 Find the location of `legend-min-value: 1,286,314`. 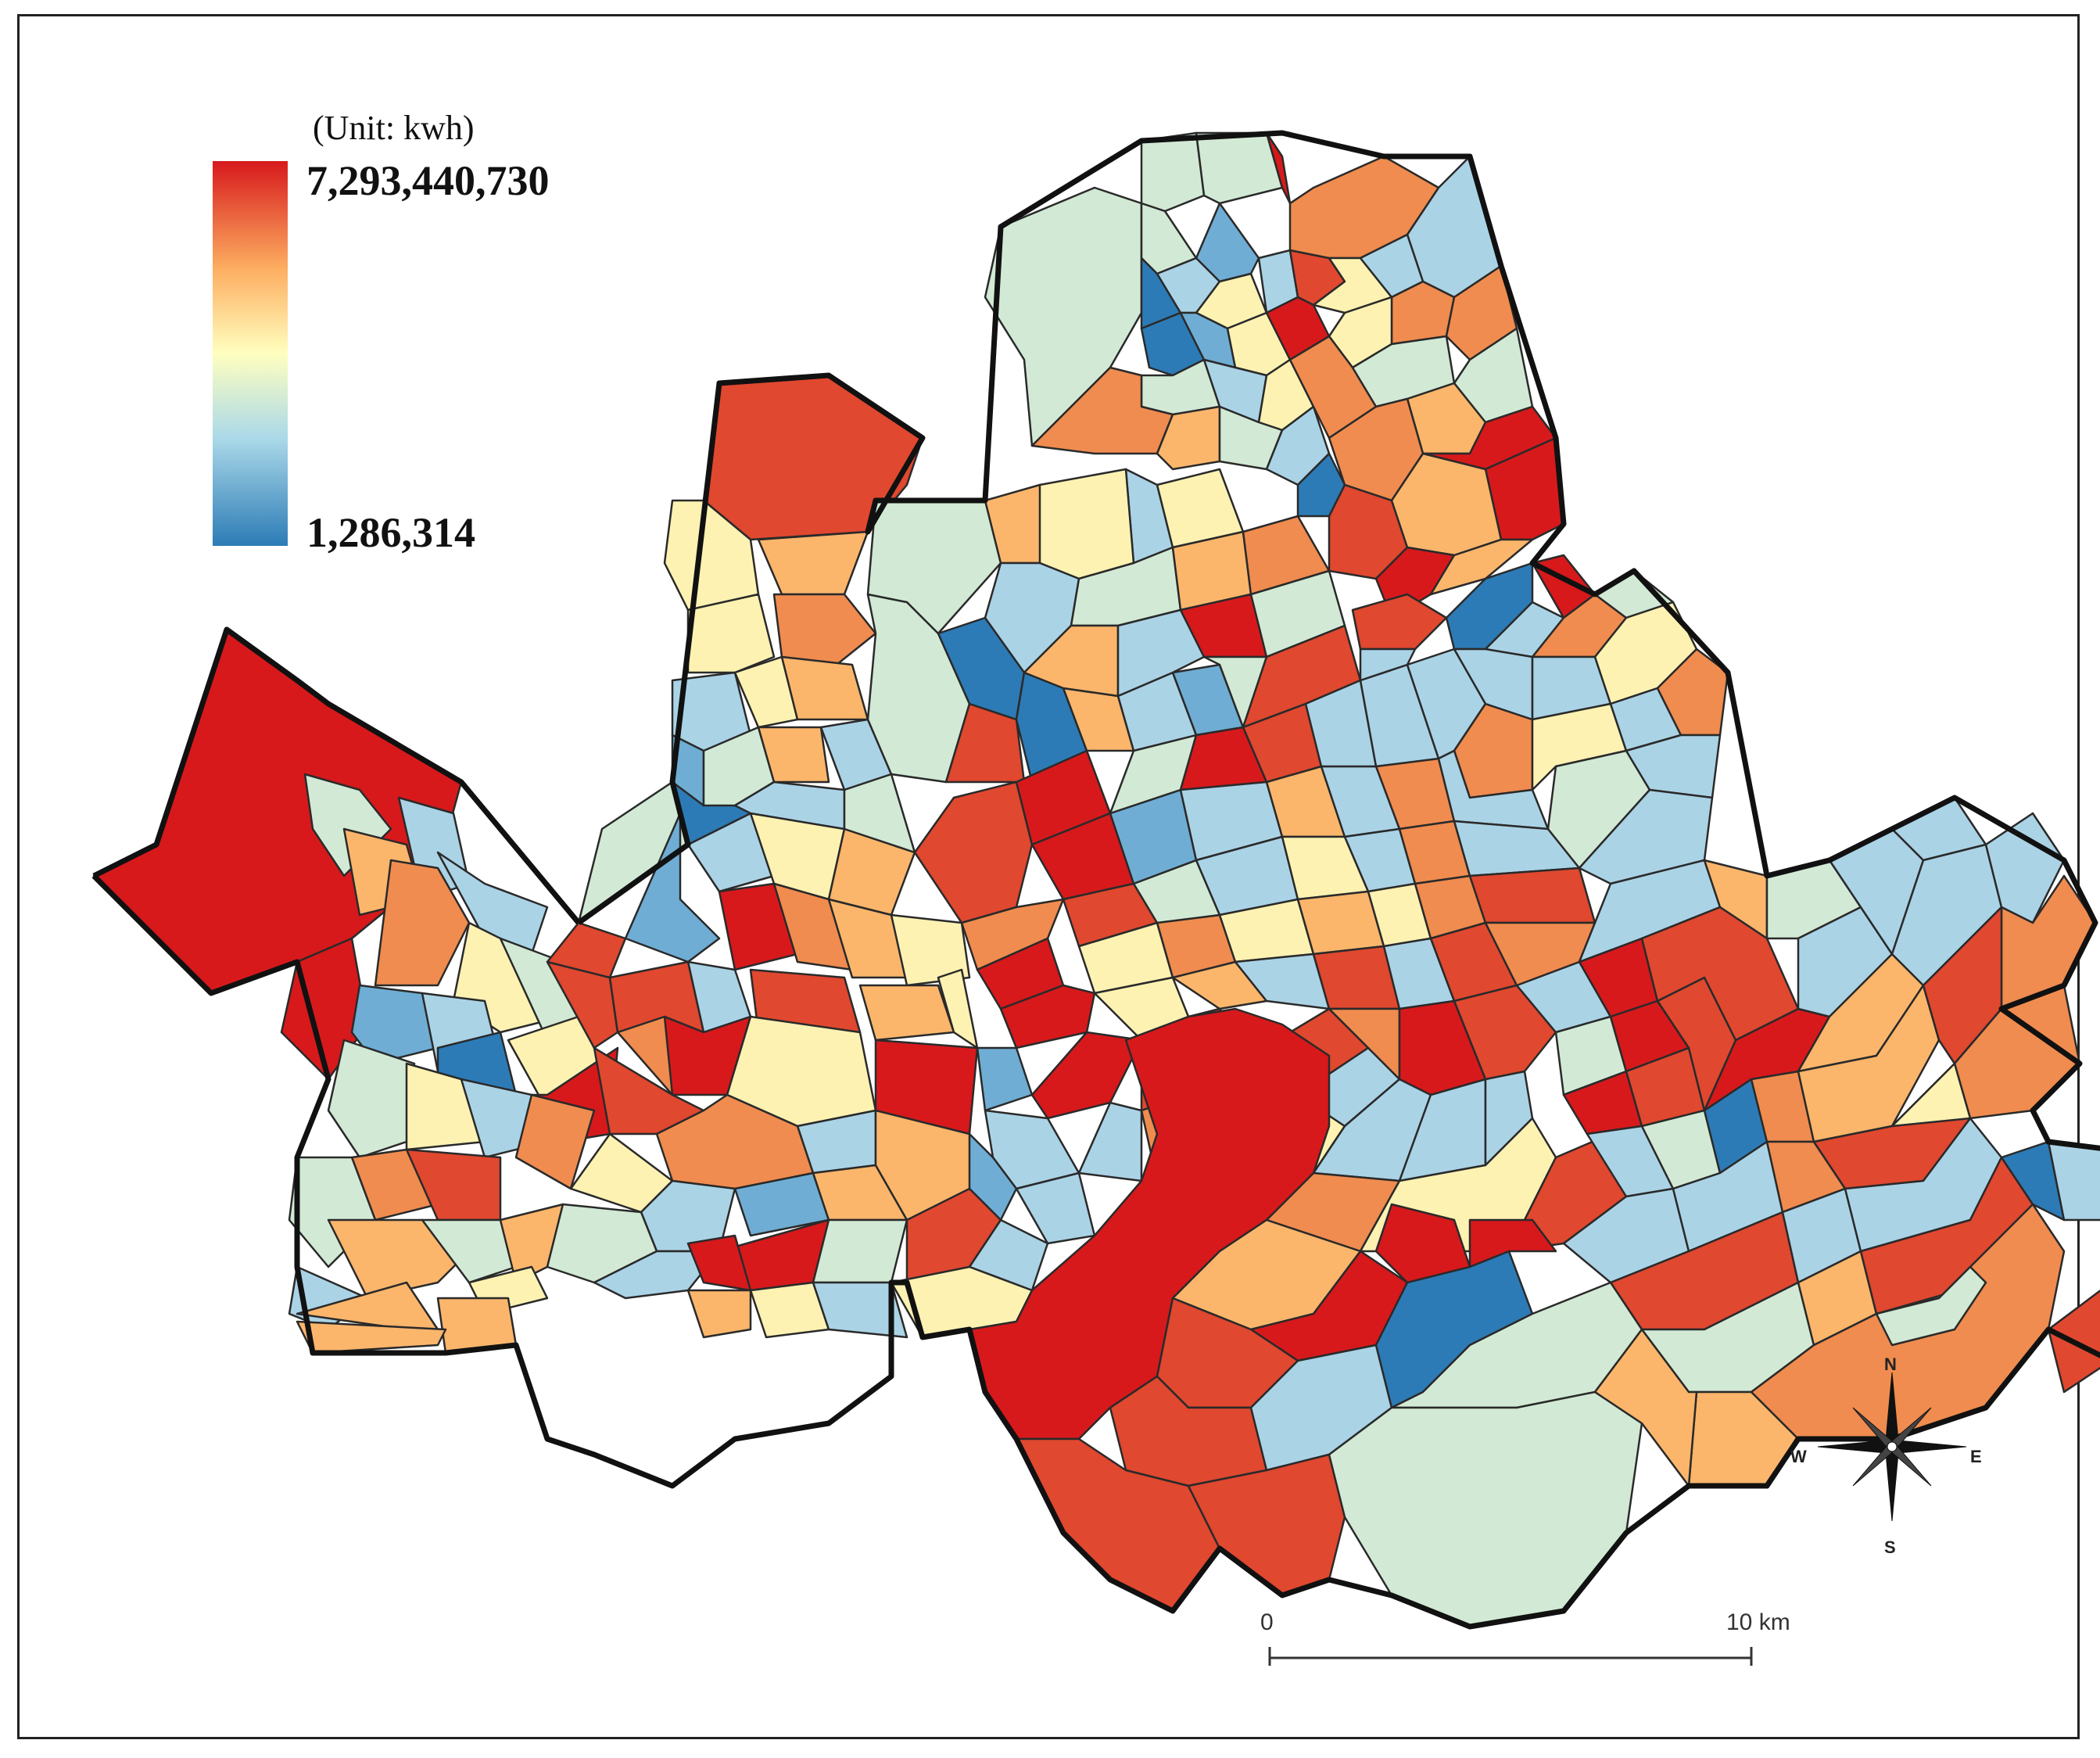

legend-min-value: 1,286,314 is located at coordinates (390, 532).